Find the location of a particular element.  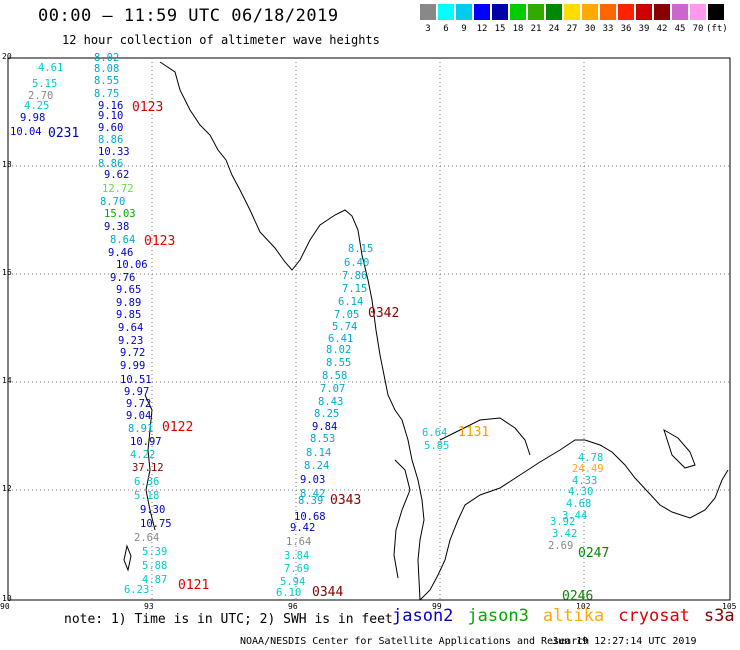

pass-time-label: 0342 is located at coordinates (384, 313).